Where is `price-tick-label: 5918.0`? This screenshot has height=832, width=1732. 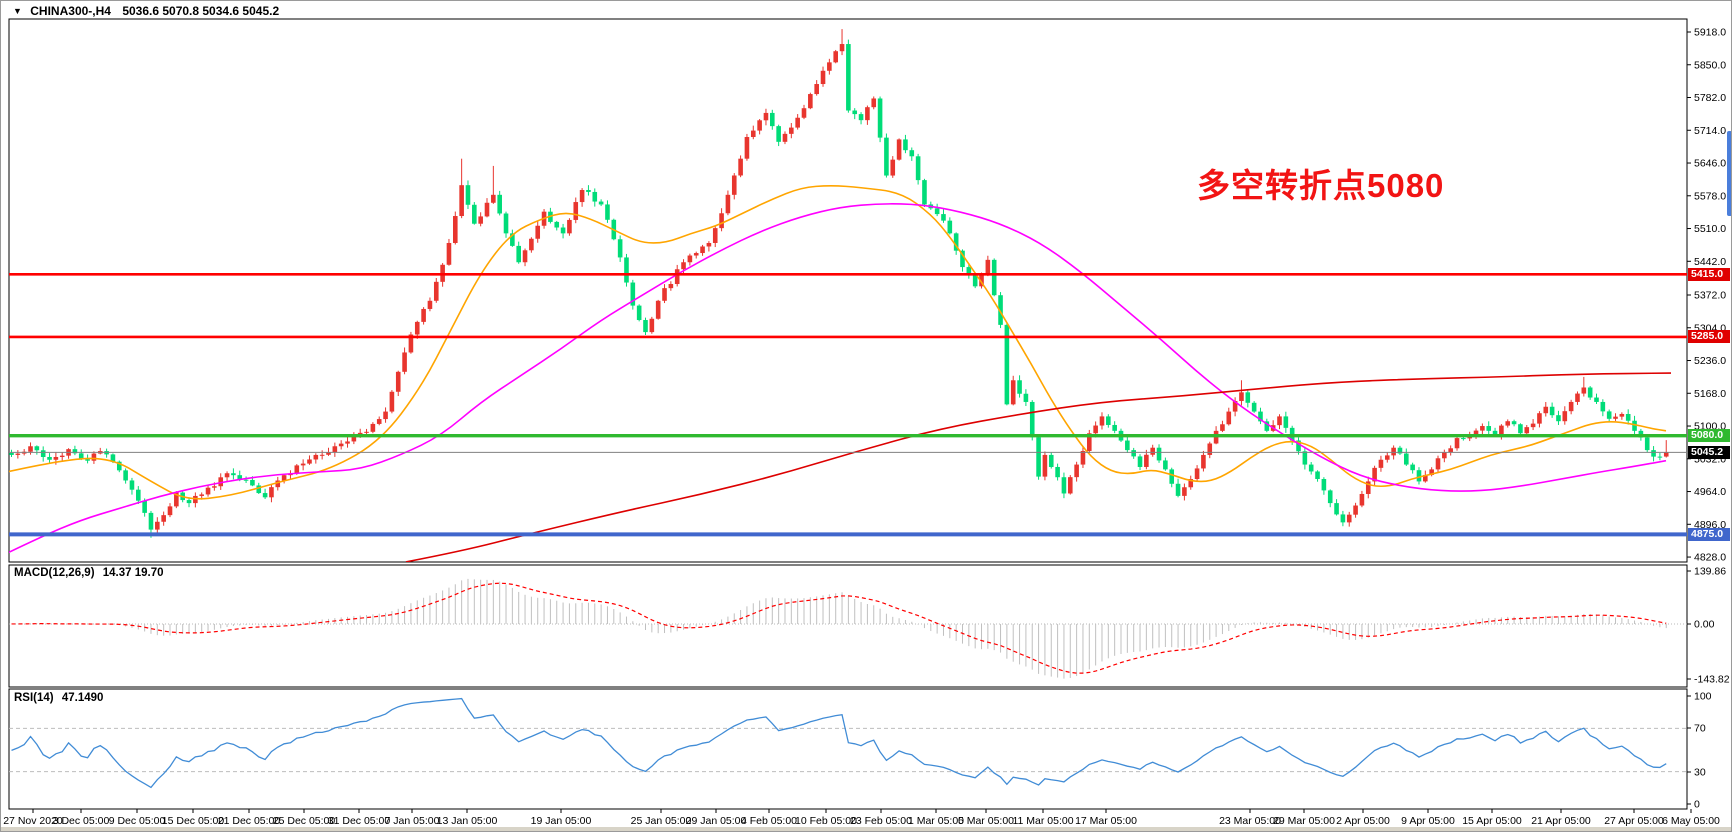 price-tick-label: 5918.0 is located at coordinates (1710, 33).